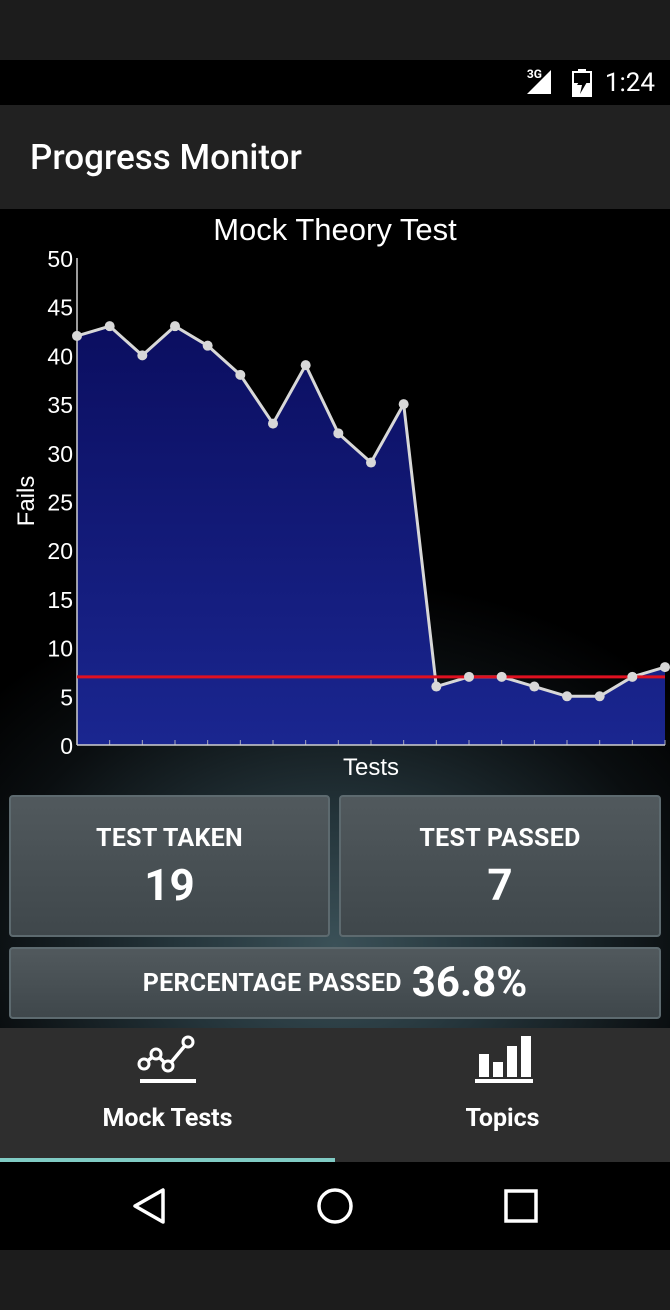 The image size is (670, 1310). Describe the element at coordinates (149, 1206) in the screenshot. I see `back-icon` at that location.